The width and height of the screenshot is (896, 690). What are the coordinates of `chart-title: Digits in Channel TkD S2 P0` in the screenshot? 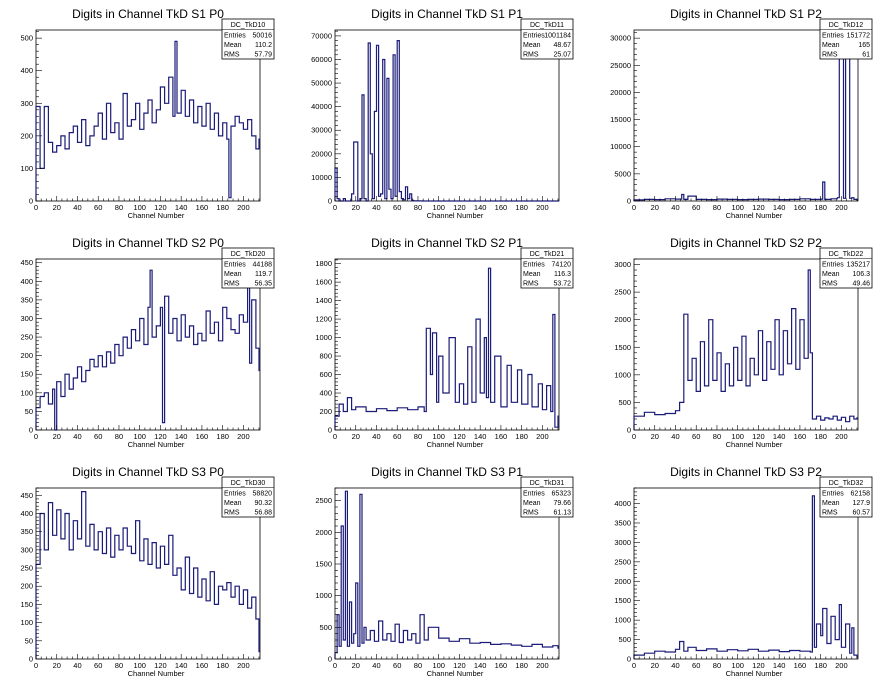 It's located at (148, 243).